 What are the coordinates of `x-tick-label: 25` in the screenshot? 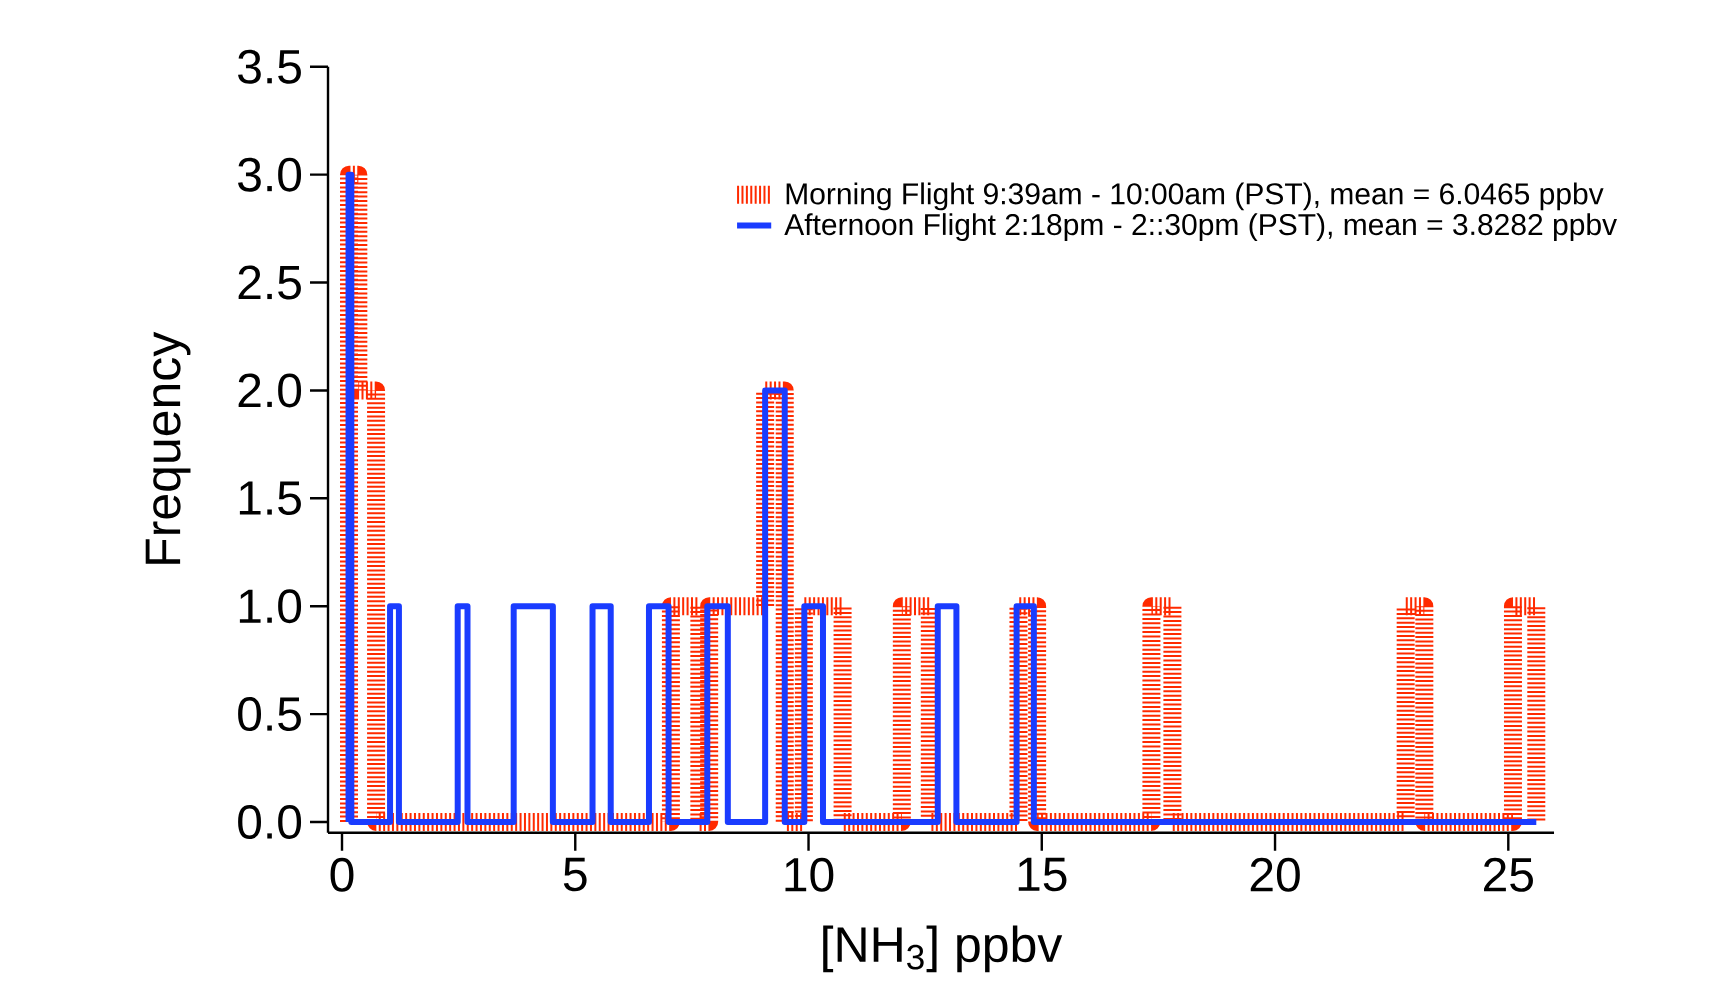 It's located at (1508, 874).